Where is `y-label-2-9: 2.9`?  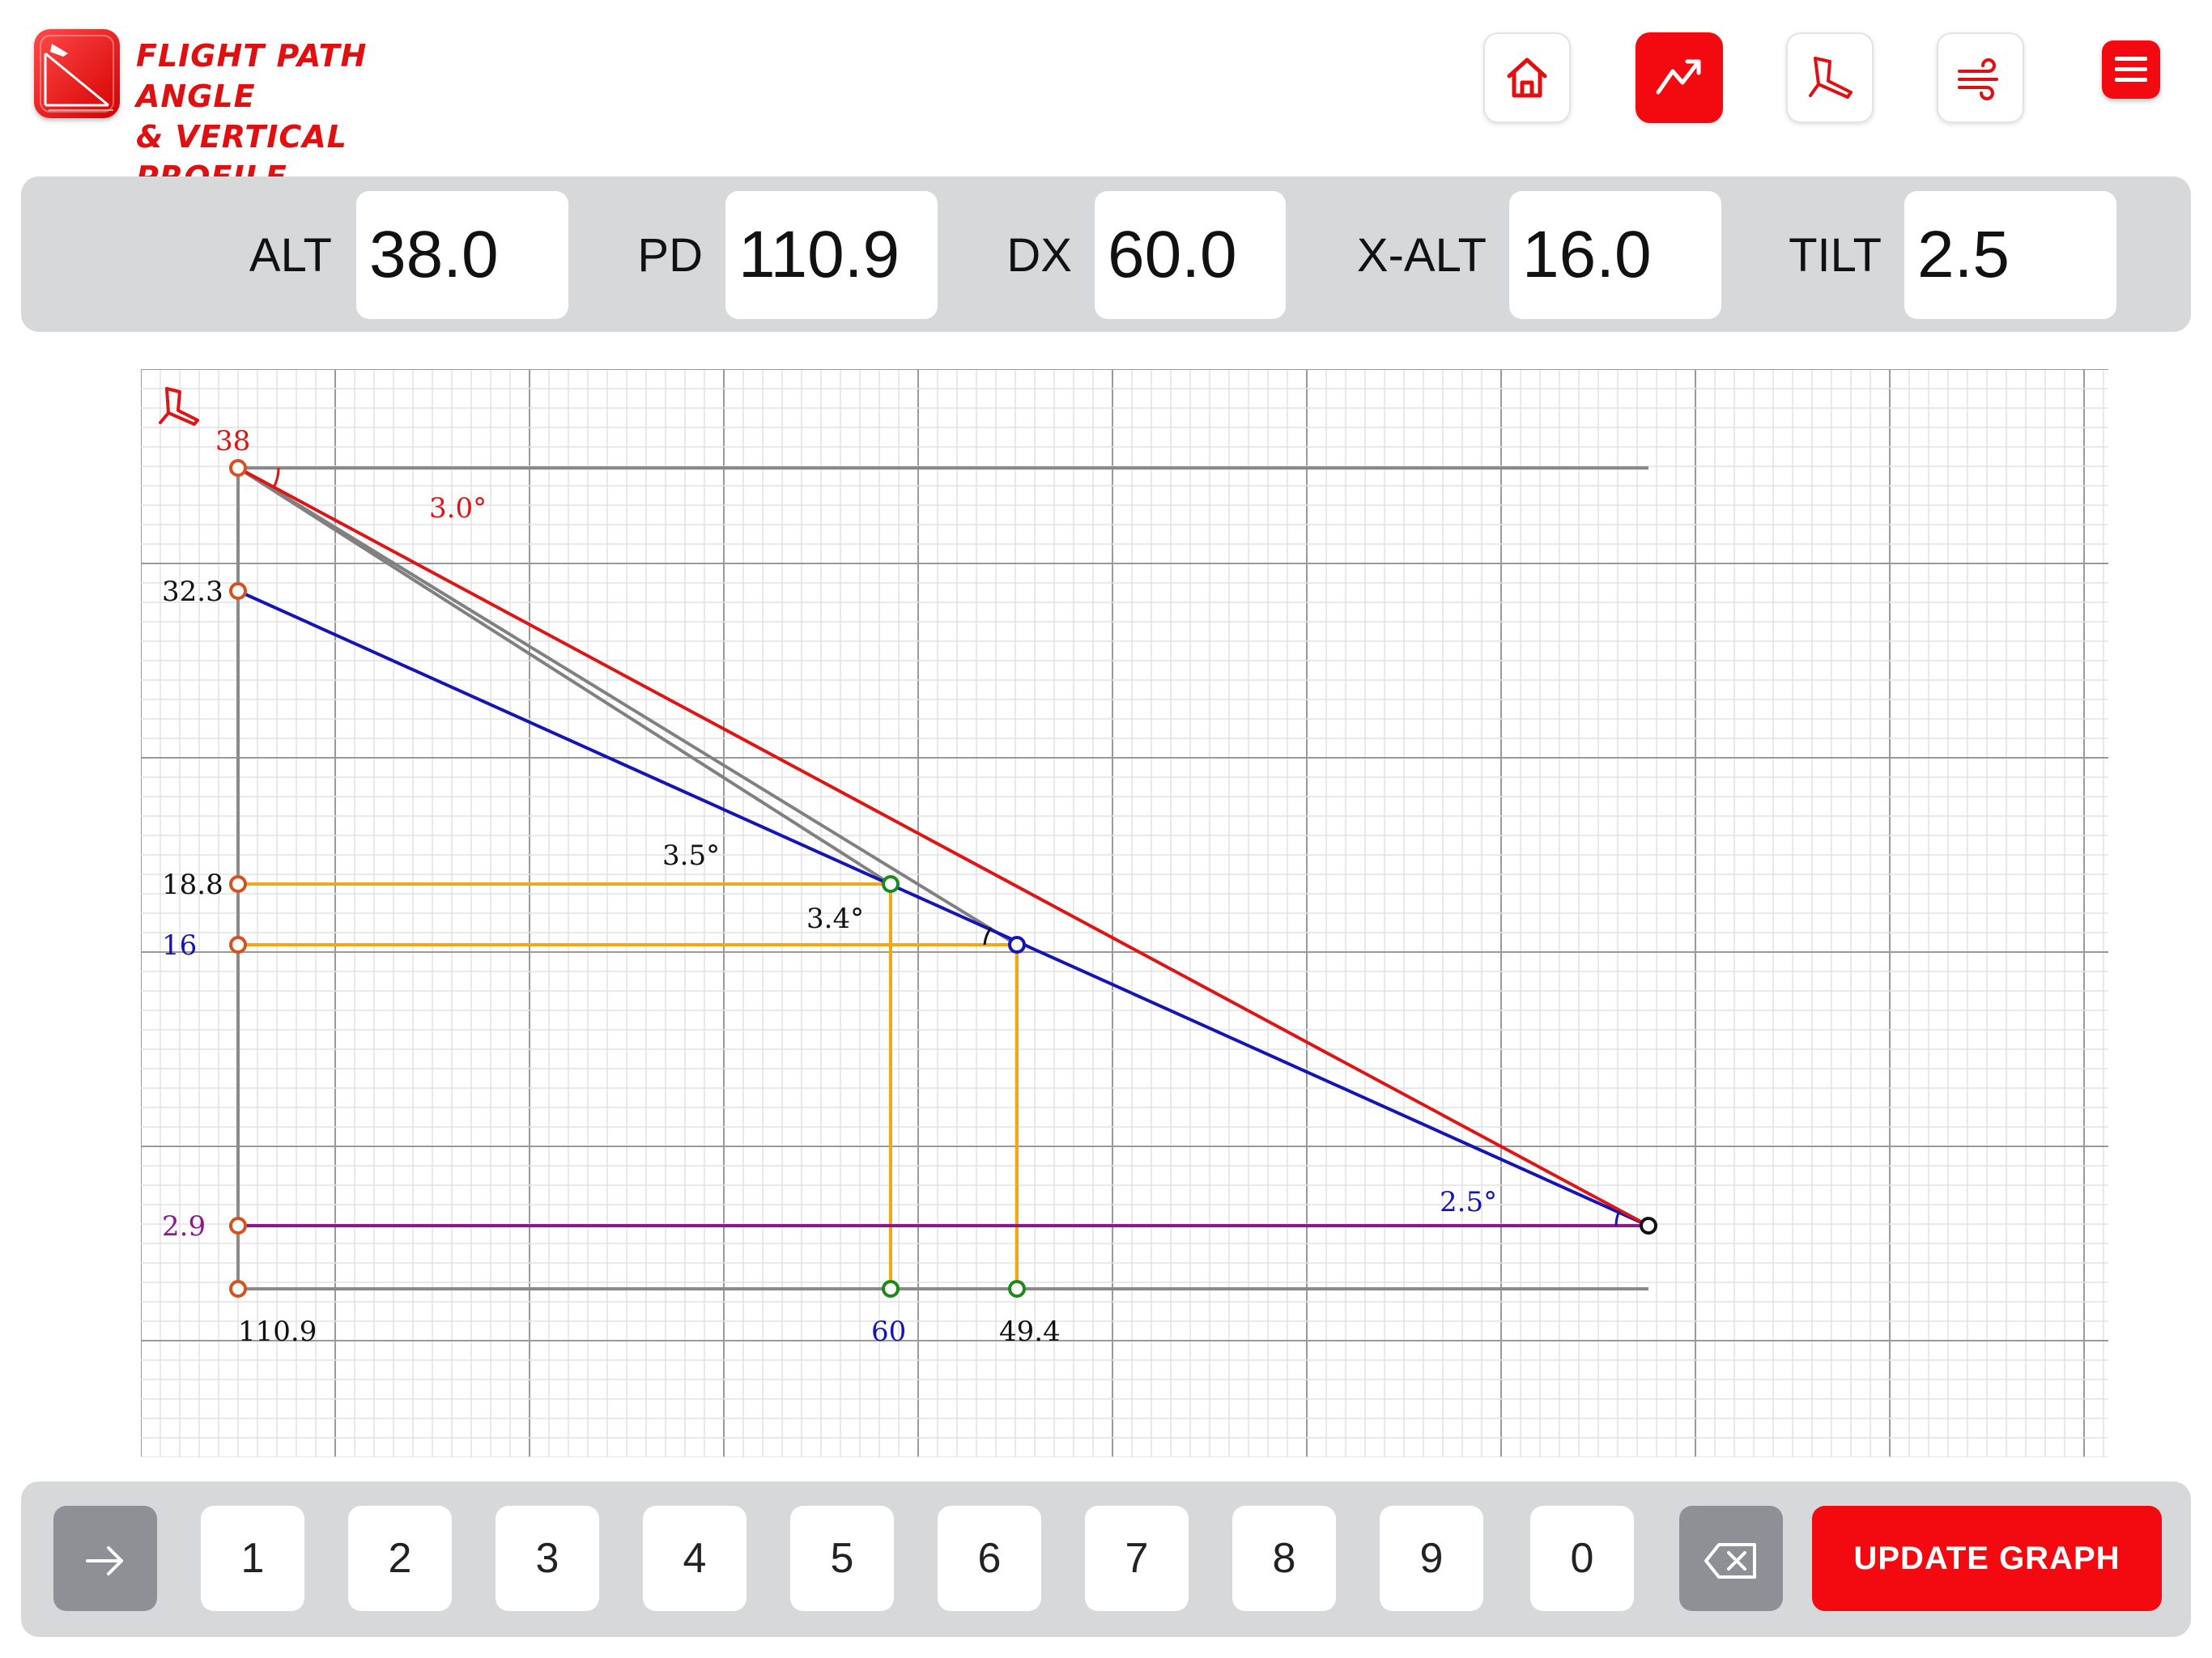 y-label-2-9: 2.9 is located at coordinates (184, 1226).